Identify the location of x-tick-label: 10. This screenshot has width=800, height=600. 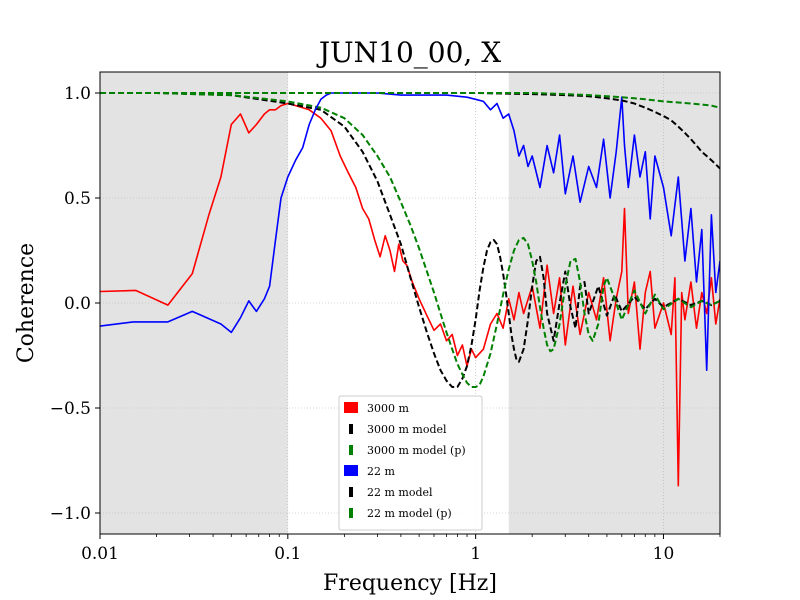
(664, 554).